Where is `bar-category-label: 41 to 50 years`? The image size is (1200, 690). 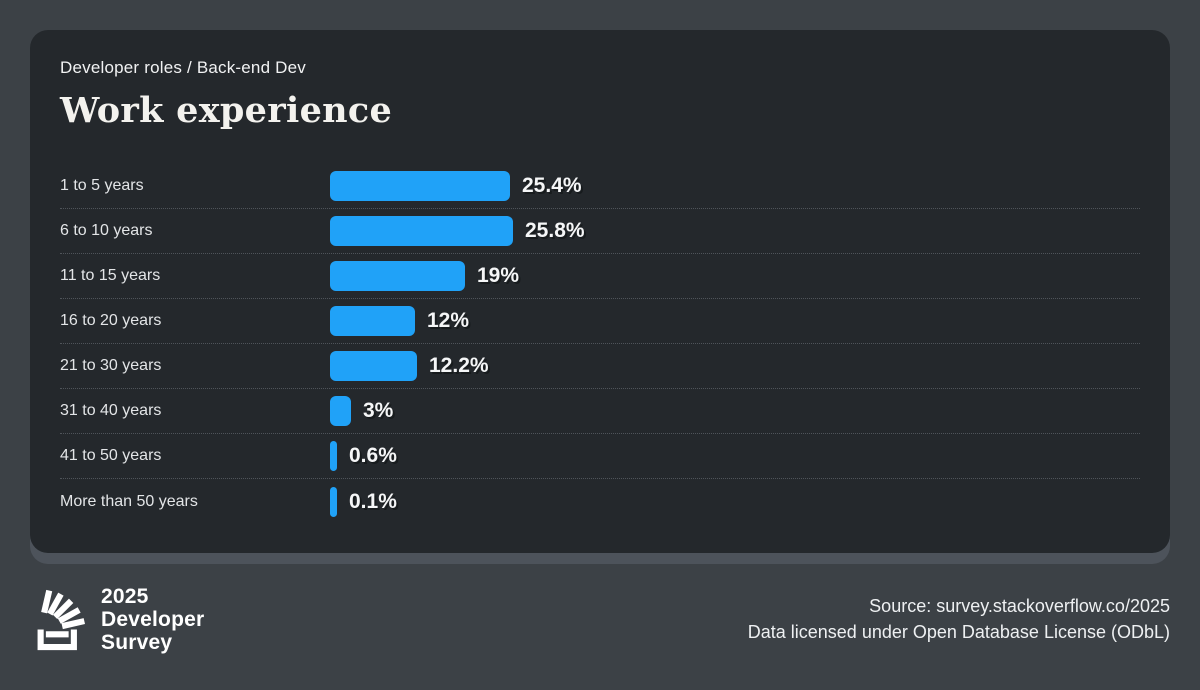
bar-category-label: 41 to 50 years is located at coordinates (111, 455).